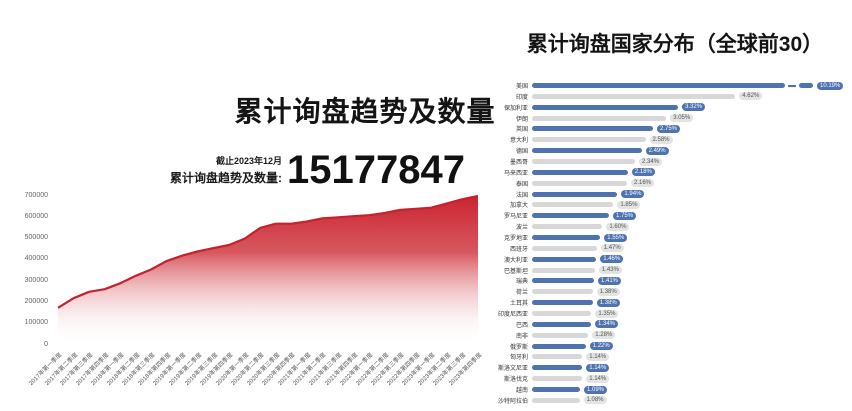 The image size is (852, 411). Describe the element at coordinates (515, 271) in the screenshot. I see `country-label: 巴基斯坦` at that location.